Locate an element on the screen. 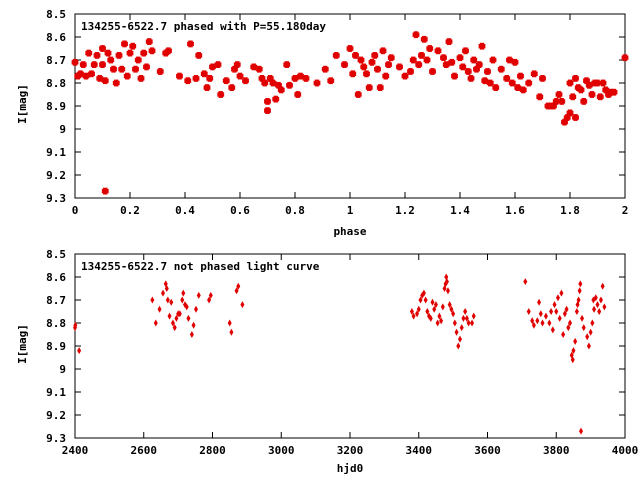 Image resolution: width=640 pixels, height=480 pixels. y-tick-label: 9 is located at coordinates (62, 369).